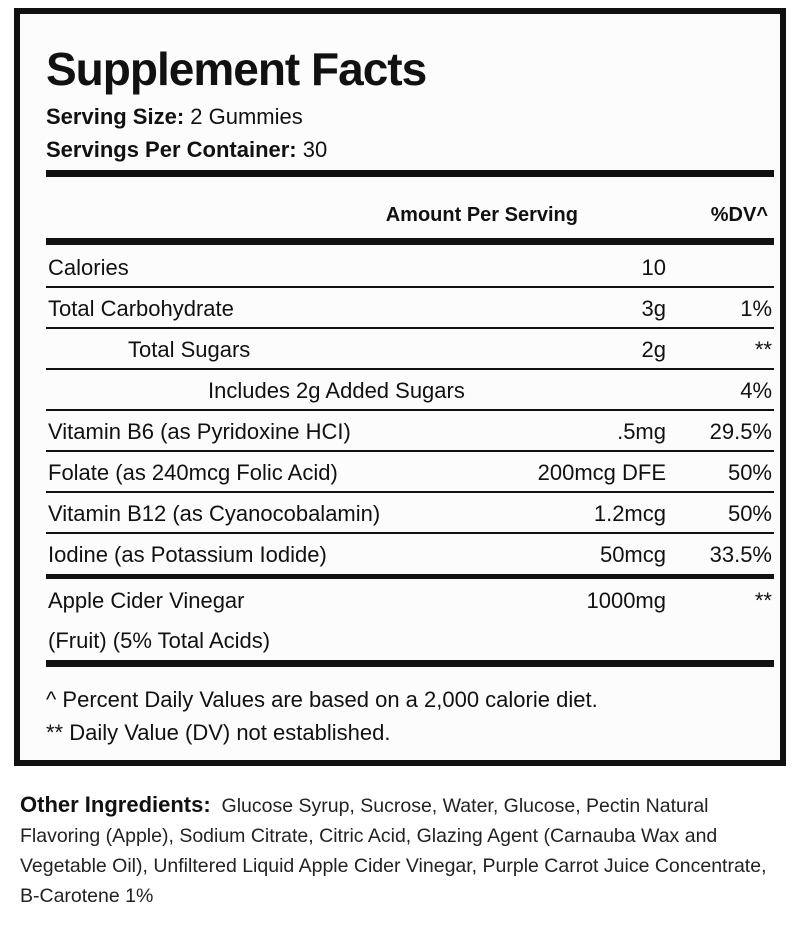  I want to click on nutrient-amount: .5mg, so click(641, 431).